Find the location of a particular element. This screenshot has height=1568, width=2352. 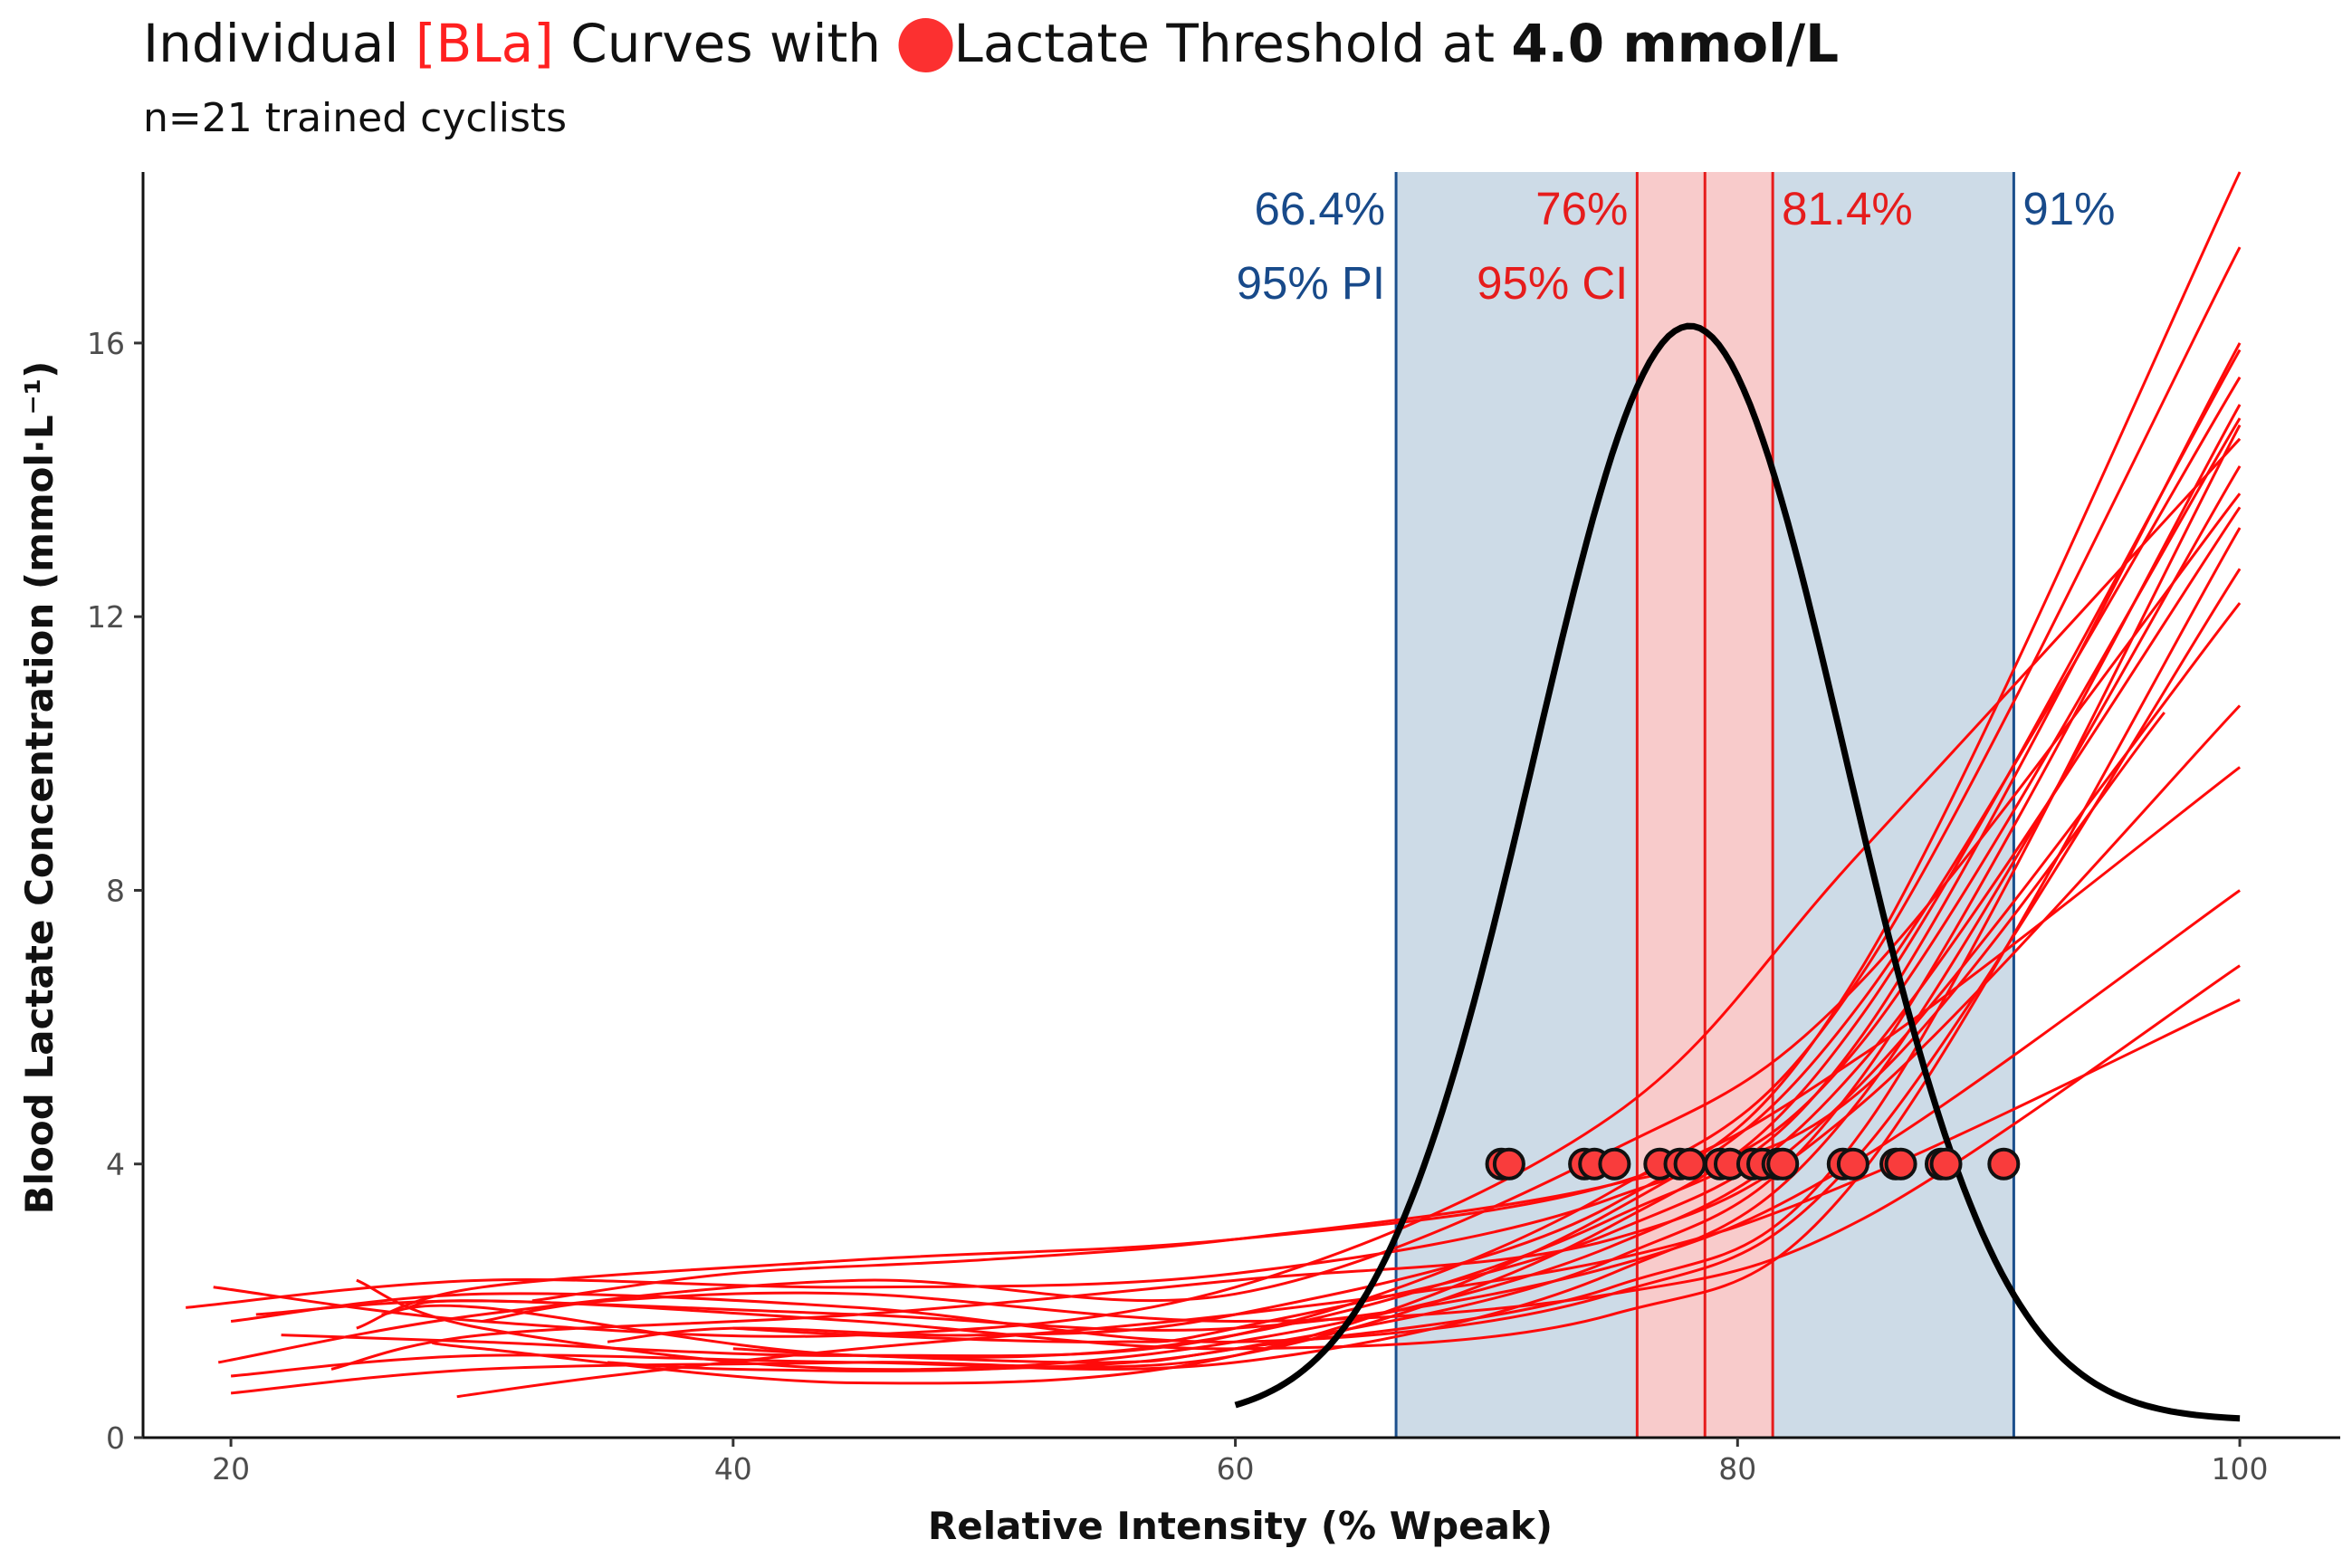

chart-subtitle: n=21 trained cyclists is located at coordinates (355, 118).